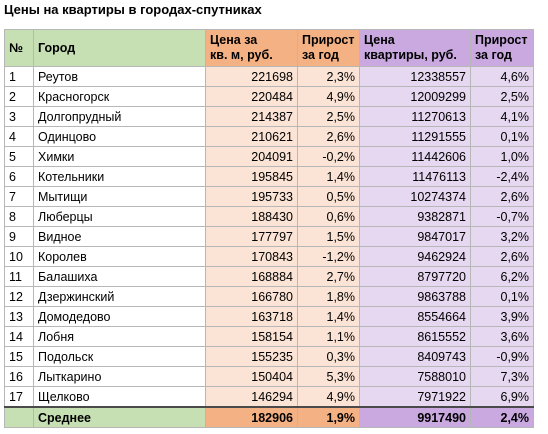 This screenshot has width=548, height=434. Describe the element at coordinates (415, 336) in the screenshot. I see `cell-apt-price: 8615552` at that location.